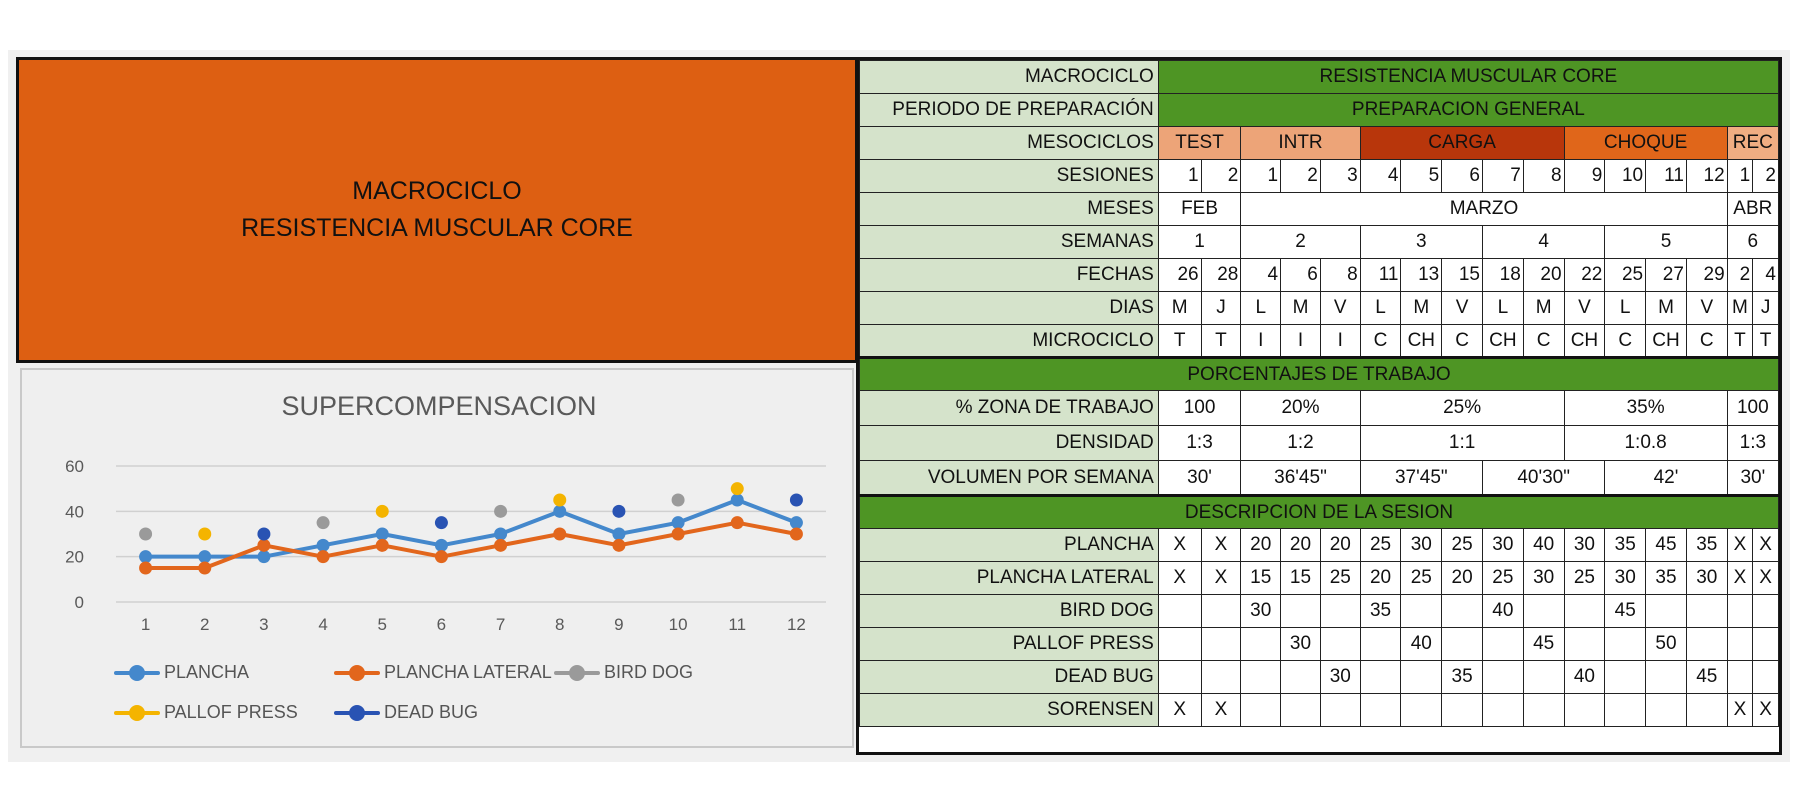 This screenshot has height=800, width=1800. Describe the element at coordinates (1502, 176) in the screenshot. I see `sesion-cell: 7` at that location.